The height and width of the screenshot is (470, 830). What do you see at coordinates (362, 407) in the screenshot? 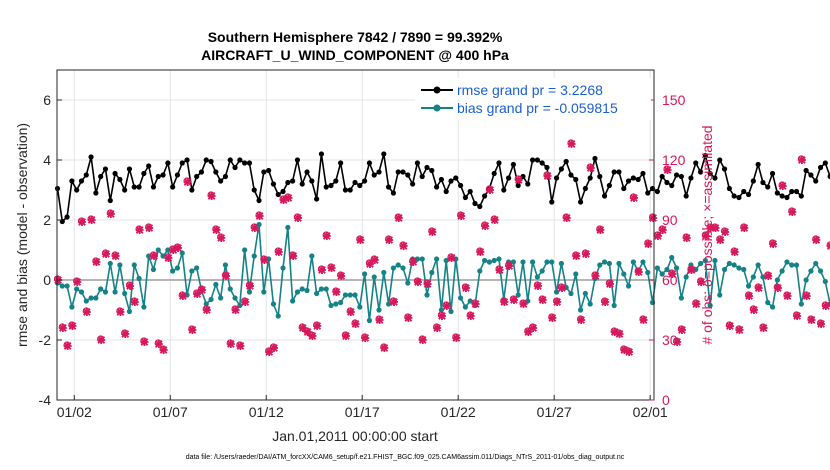
I see `x-axis-ticks: 01/02 01/07 01/12 01/17 01/22 01/27 02/01` at bounding box center [362, 407].